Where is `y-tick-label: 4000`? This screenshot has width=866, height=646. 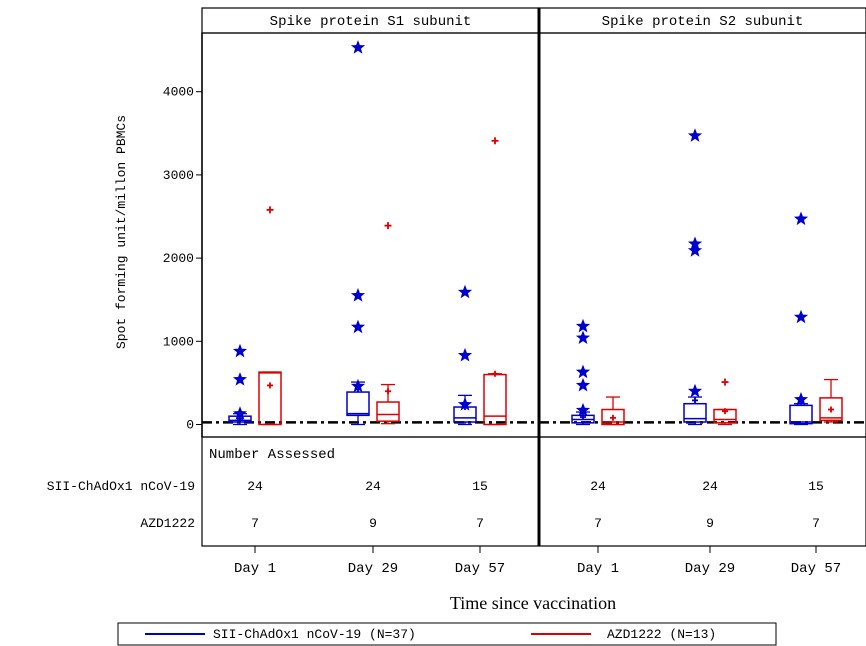
y-tick-label: 4000 is located at coordinates (178, 92).